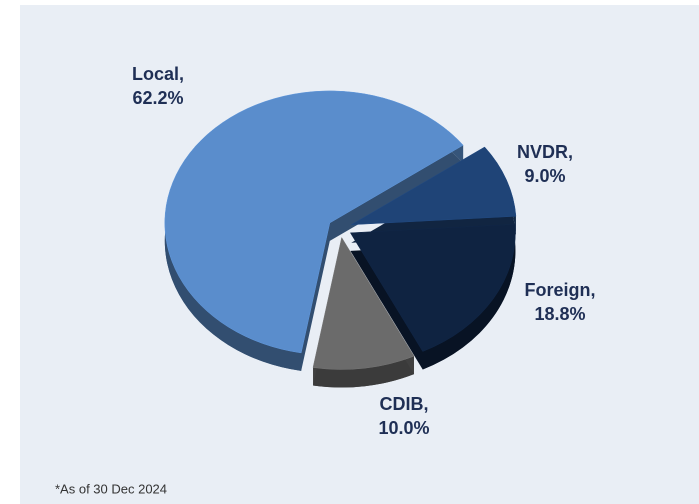  What do you see at coordinates (157, 98) in the screenshot?
I see `slice-value-label: 62.2%` at bounding box center [157, 98].